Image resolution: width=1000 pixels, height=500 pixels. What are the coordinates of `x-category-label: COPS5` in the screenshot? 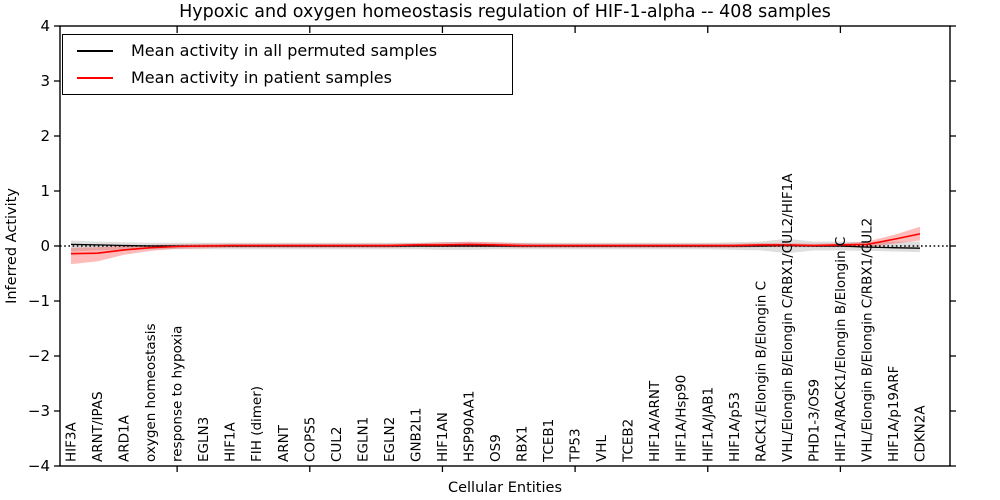 It's located at (310, 439).